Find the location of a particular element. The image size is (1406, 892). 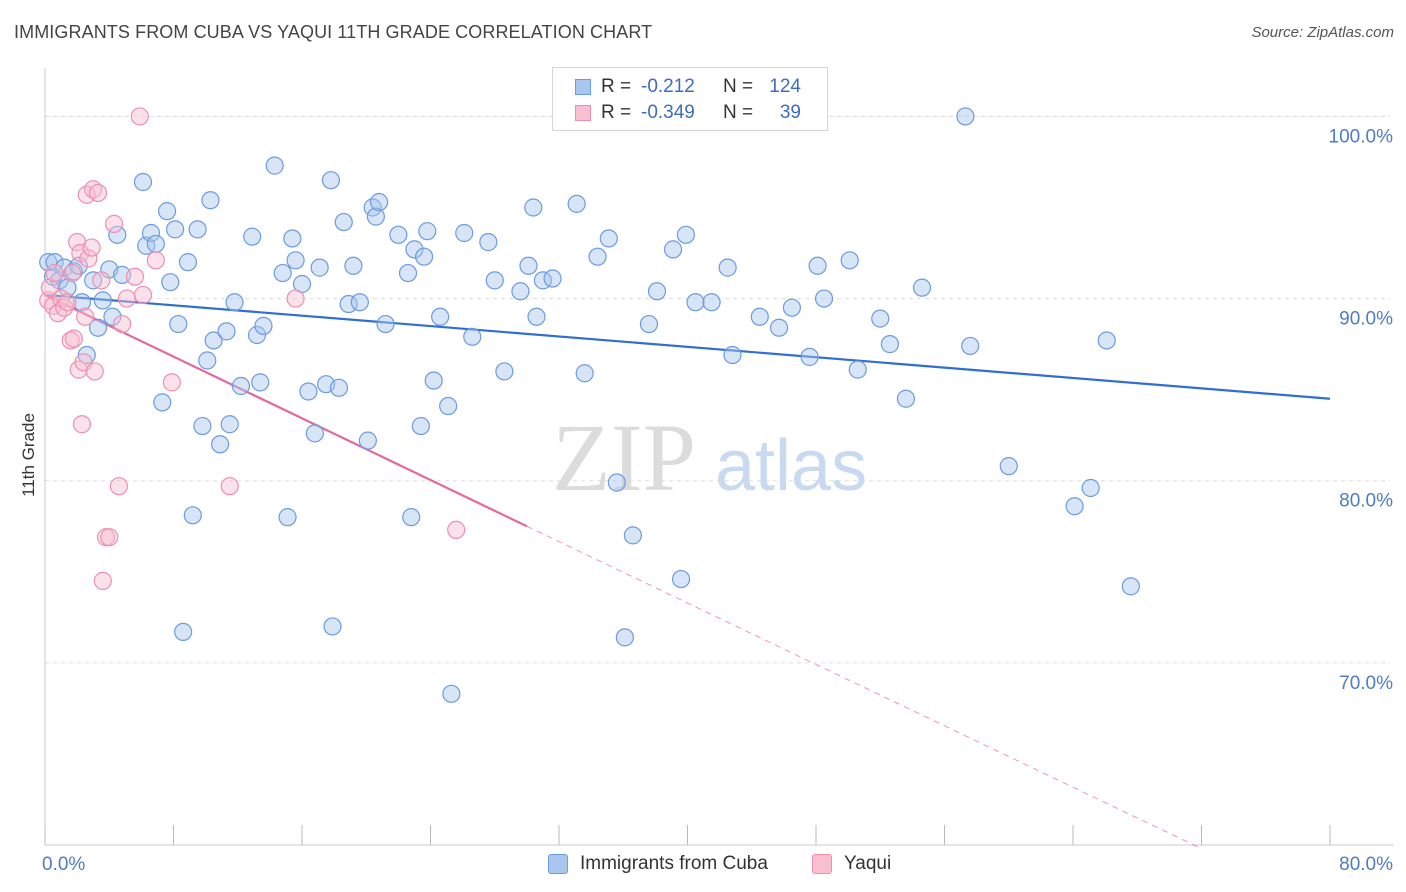

yaqui-legend-label: Yaqui is located at coordinates (868, 863).